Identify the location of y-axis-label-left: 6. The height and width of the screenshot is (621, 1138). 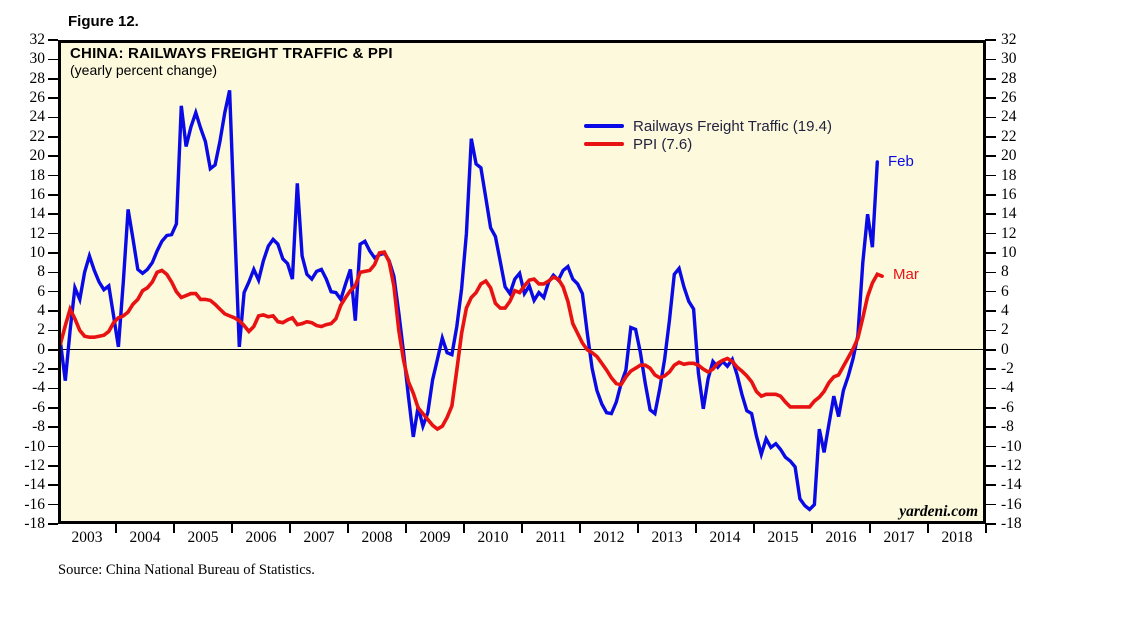
(41, 291).